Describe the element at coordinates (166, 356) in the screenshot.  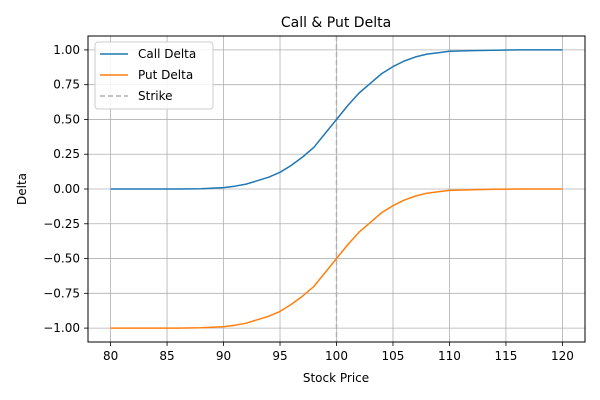
I see `x-tick-label: 85` at that location.